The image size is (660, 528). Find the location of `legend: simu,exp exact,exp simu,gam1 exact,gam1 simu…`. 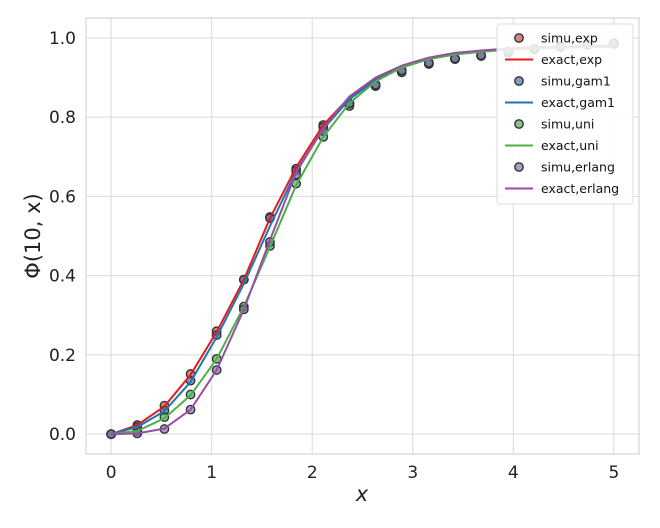

legend: simu,exp exact,exp simu,gam1 exact,gam1 simu… is located at coordinates (565, 114).